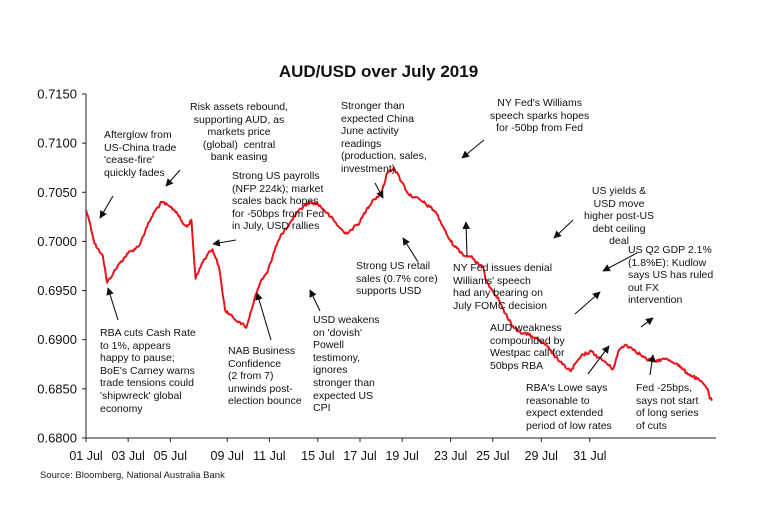 The height and width of the screenshot is (530, 757). Describe the element at coordinates (492, 456) in the screenshot. I see `x-tick-label: 25 Jul` at that location.